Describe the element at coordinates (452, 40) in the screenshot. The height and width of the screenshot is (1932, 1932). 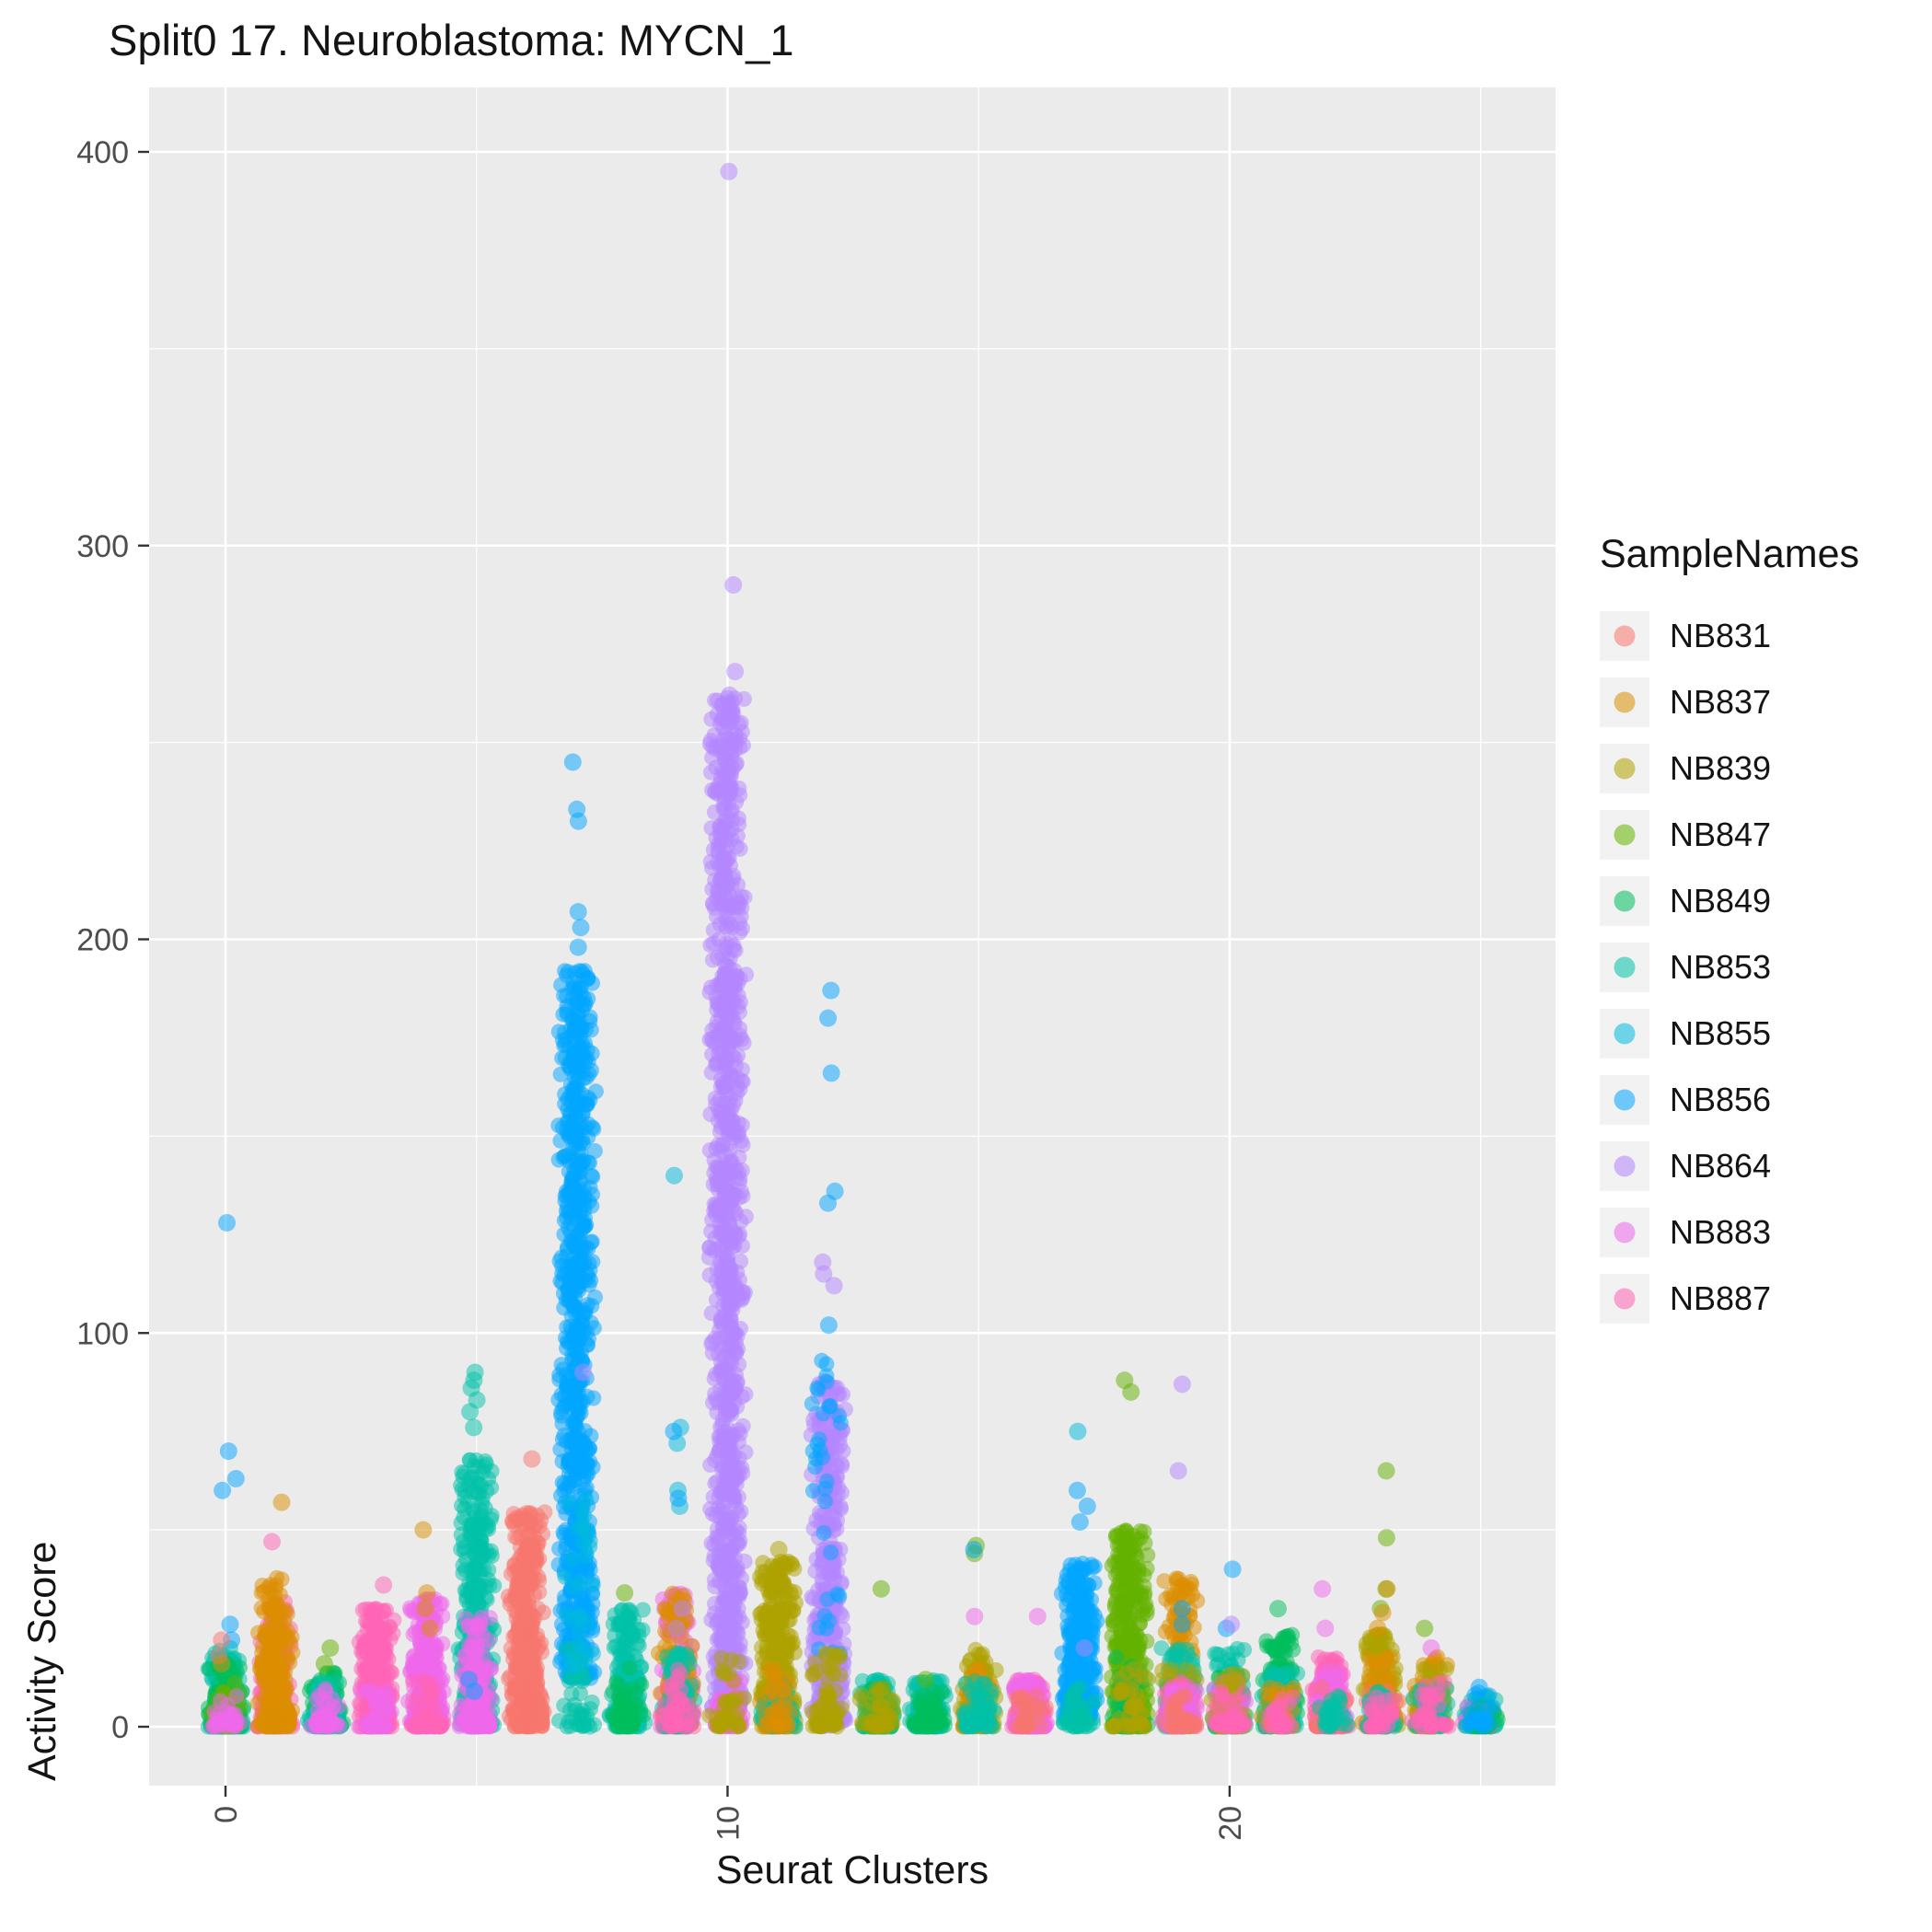
I see `chart-title: Split0 17. Neuroblastoma: MYCN_1` at that location.